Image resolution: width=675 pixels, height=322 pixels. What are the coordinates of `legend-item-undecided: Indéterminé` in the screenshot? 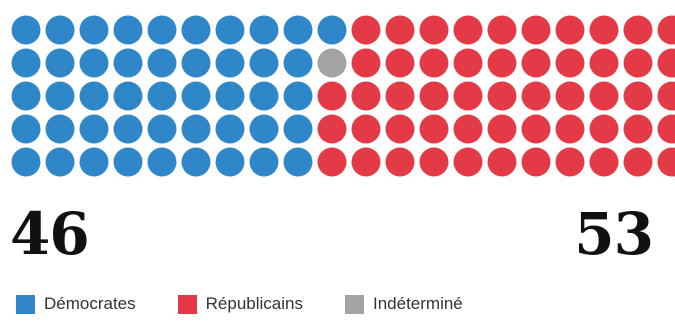 It's located at (403, 304).